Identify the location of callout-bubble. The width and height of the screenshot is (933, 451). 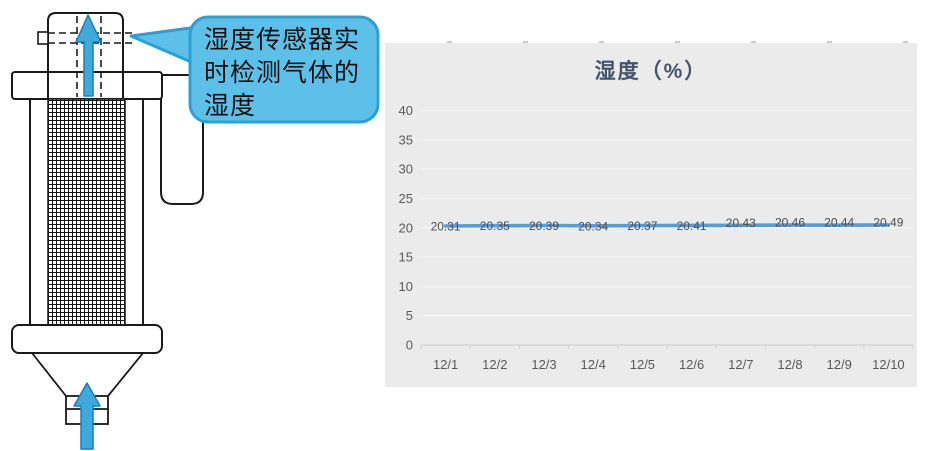
(284, 69).